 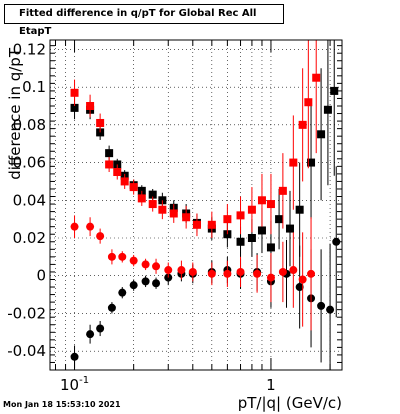 I want to click on x-tick-label: 10-1, so click(x=74, y=384).